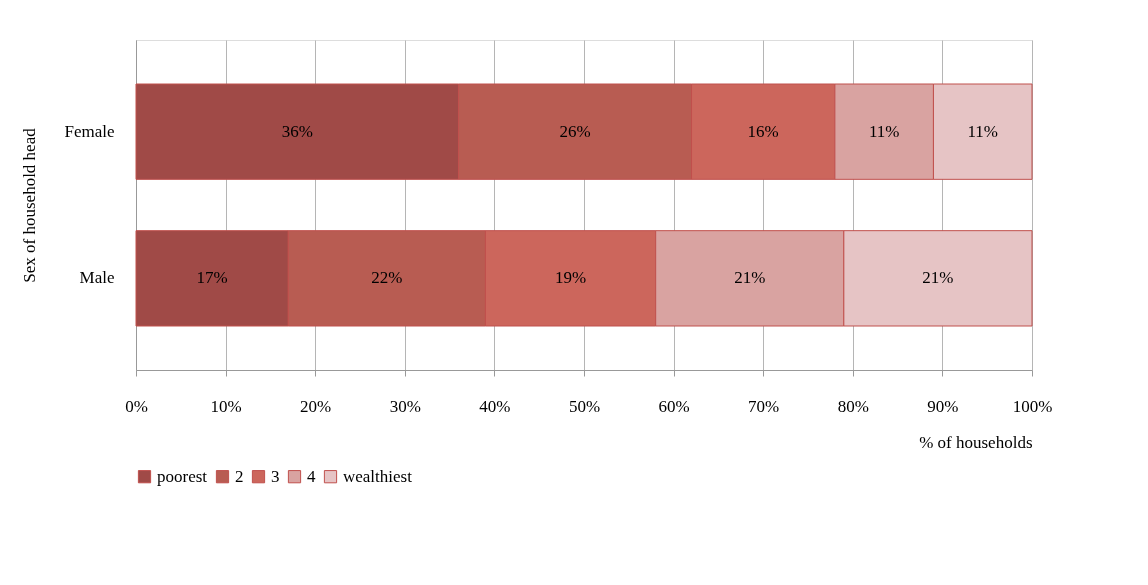 The image size is (1148, 585). What do you see at coordinates (239, 476) in the screenshot?
I see `legend-label: 2` at bounding box center [239, 476].